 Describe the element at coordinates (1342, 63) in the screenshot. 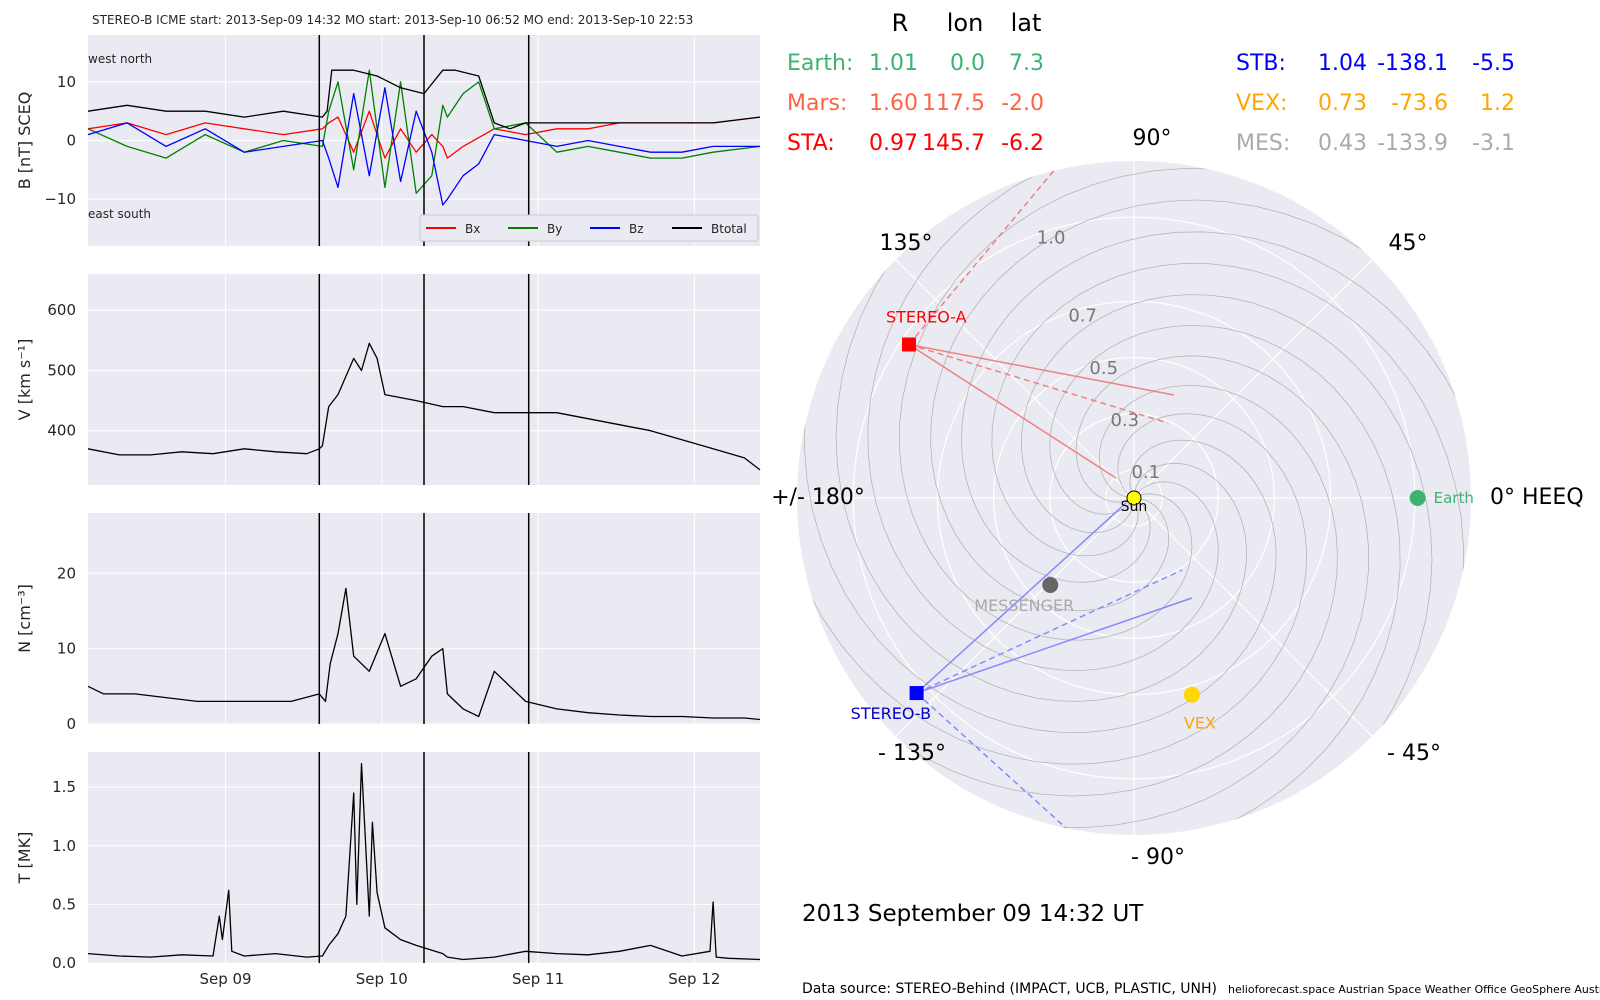

I see `table-cell: 1.04` at that location.